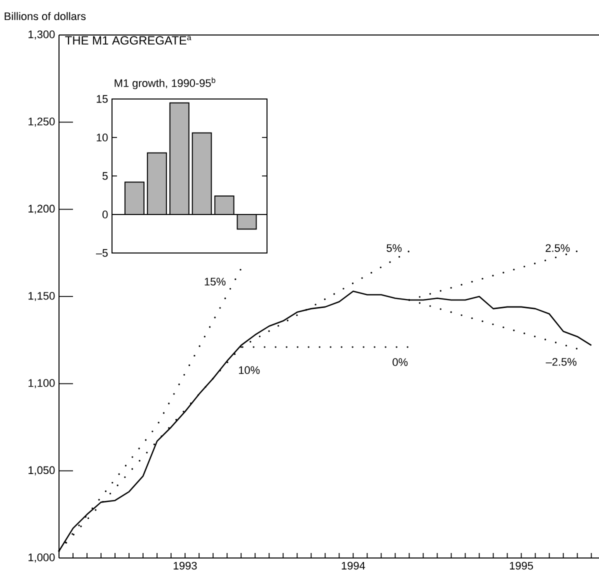 Image resolution: width=599 pixels, height=587 pixels. Describe the element at coordinates (41, 471) in the screenshot. I see `y-tick-label: 1,050` at that location.